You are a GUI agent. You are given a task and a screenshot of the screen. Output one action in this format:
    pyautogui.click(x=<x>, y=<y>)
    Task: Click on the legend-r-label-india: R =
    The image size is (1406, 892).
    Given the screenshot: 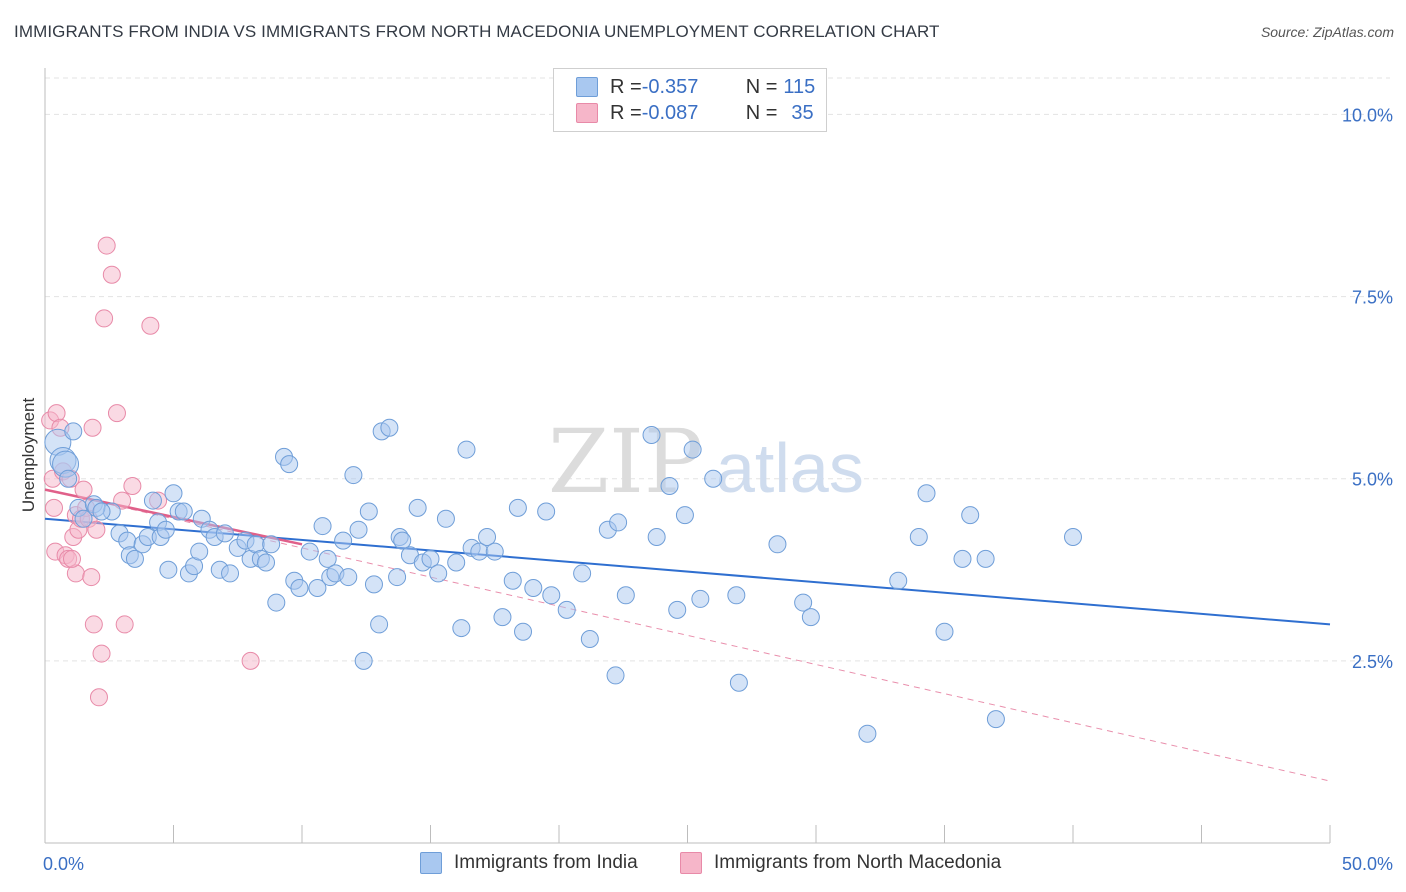 What is the action you would take?
    pyautogui.click(x=626, y=86)
    